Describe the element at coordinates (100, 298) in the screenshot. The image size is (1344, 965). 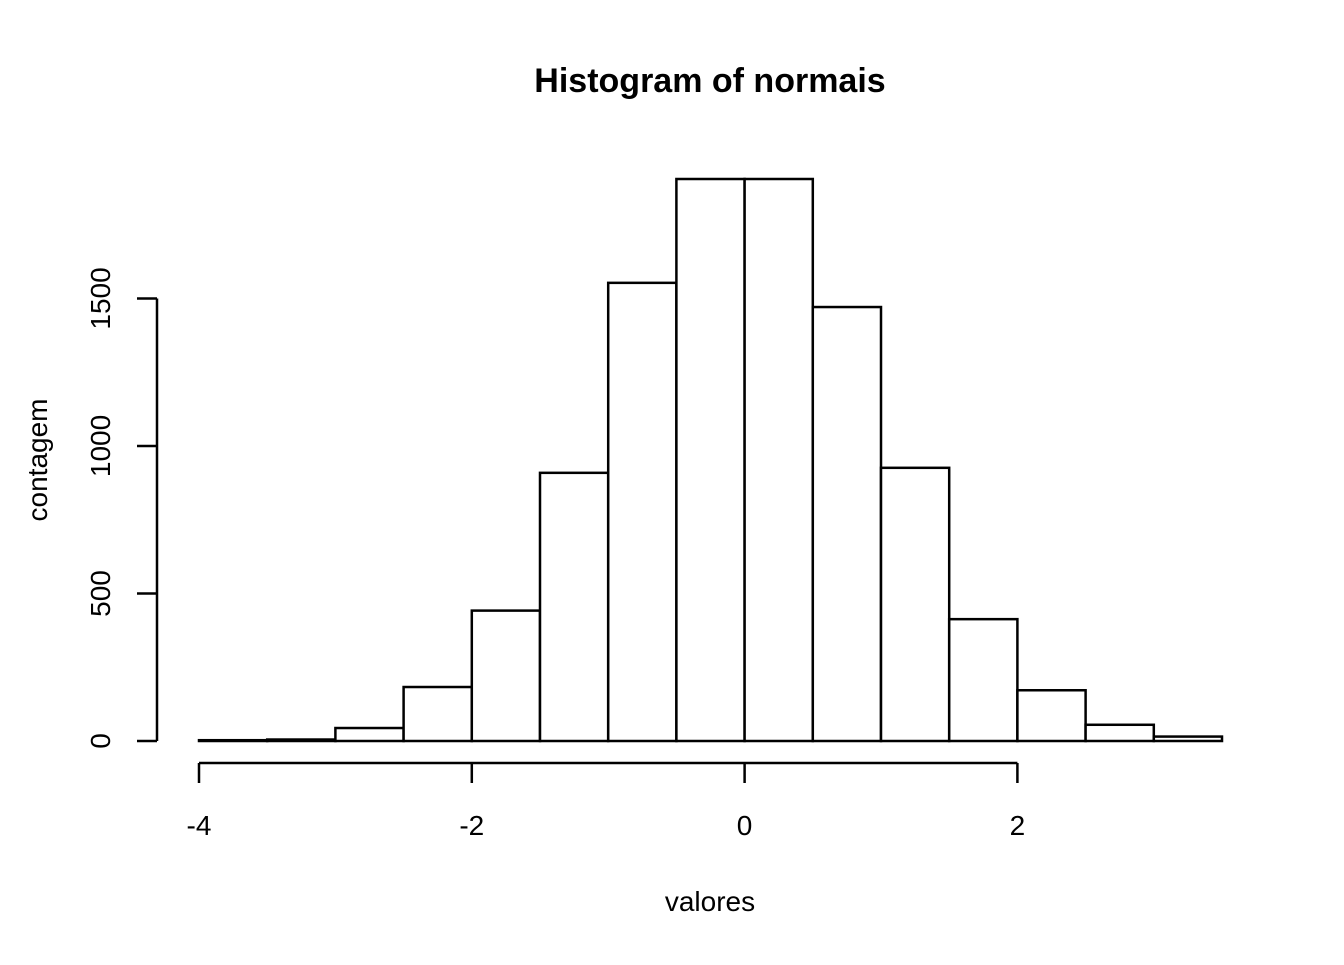
I see `y-tick-label: 1500` at that location.